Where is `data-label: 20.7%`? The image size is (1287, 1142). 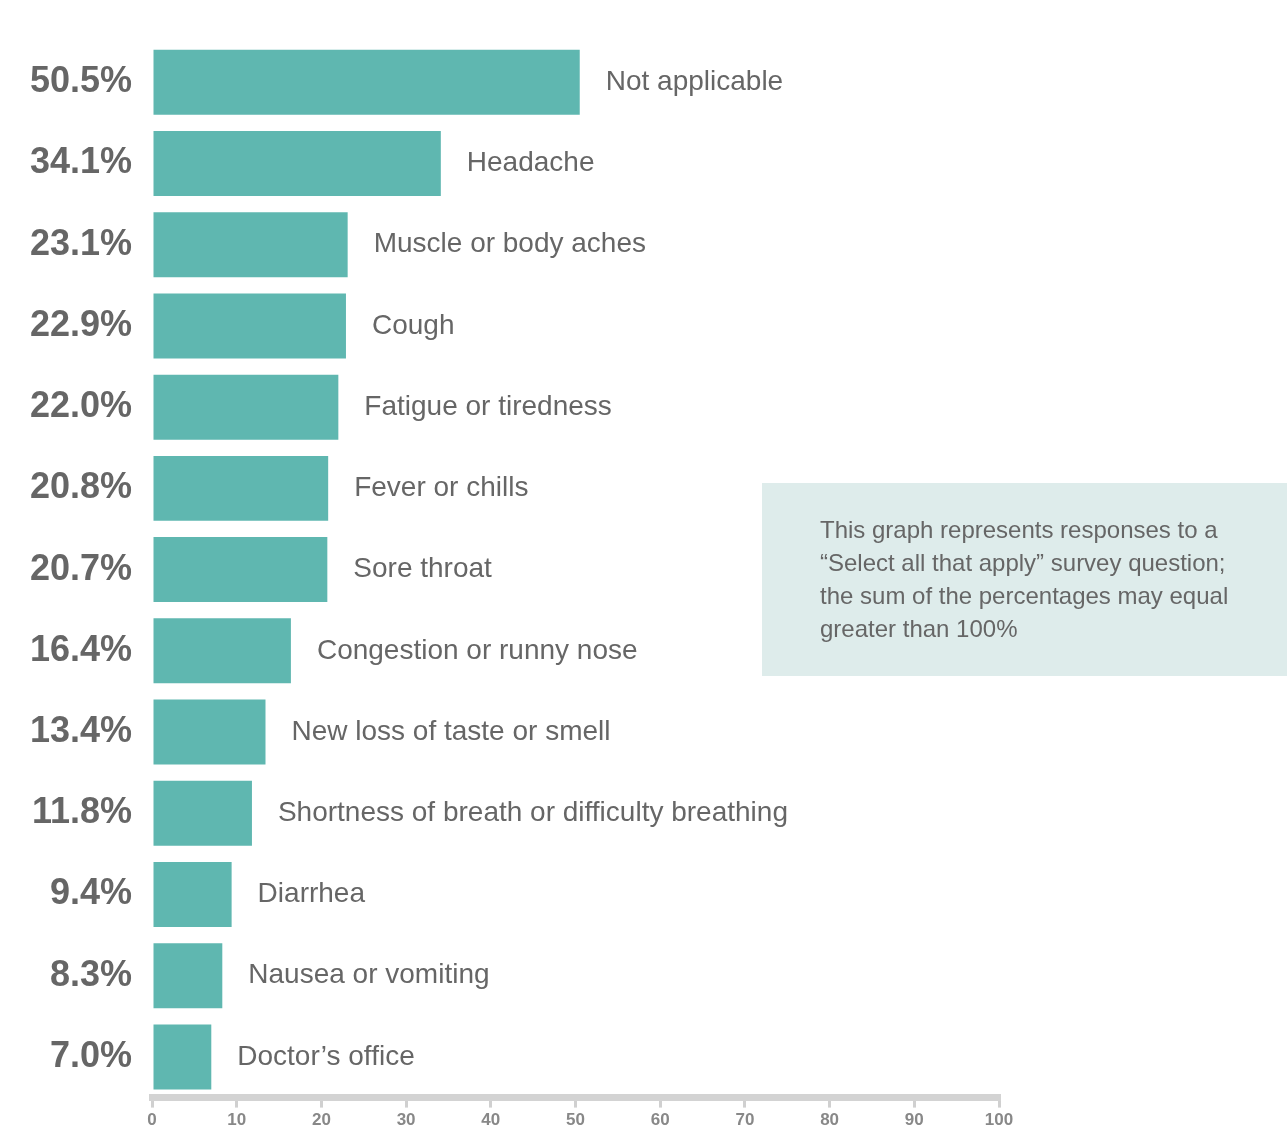 data-label: 20.7% is located at coordinates (80, 567).